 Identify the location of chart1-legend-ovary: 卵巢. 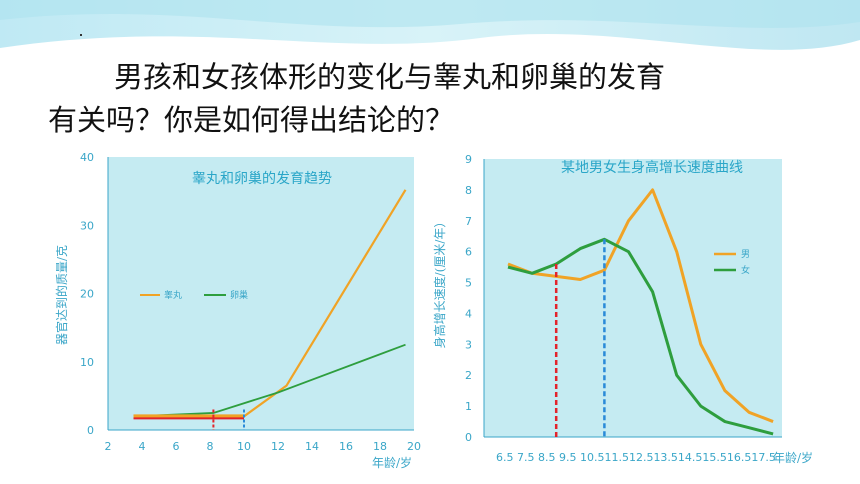
(239, 295).